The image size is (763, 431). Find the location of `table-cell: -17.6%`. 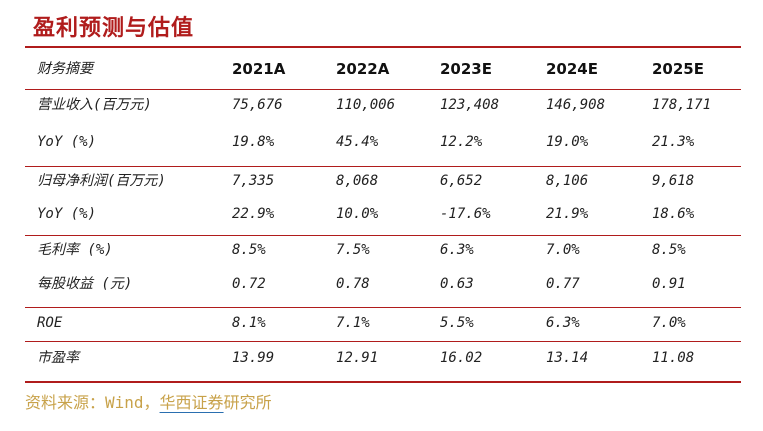

table-cell: -17.6% is located at coordinates (465, 214).